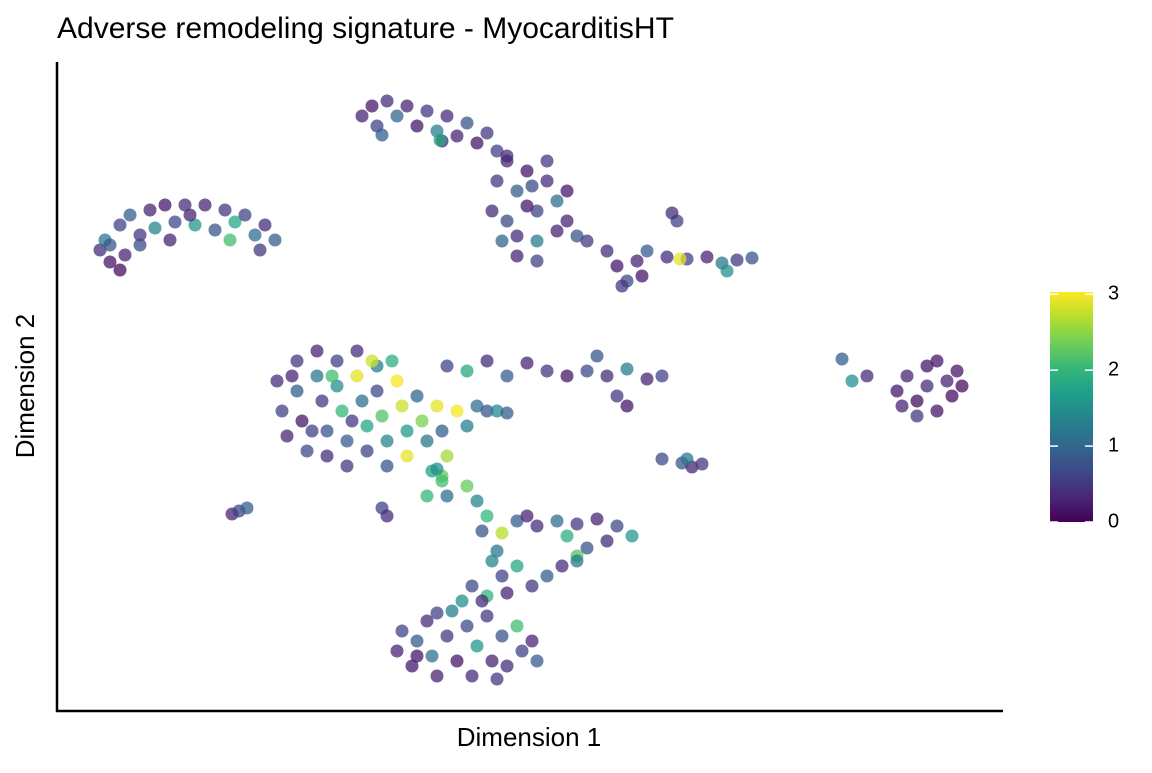 The height and width of the screenshot is (773, 1152). What do you see at coordinates (1113, 369) in the screenshot?
I see `colorbar-tick-label: 2` at bounding box center [1113, 369].